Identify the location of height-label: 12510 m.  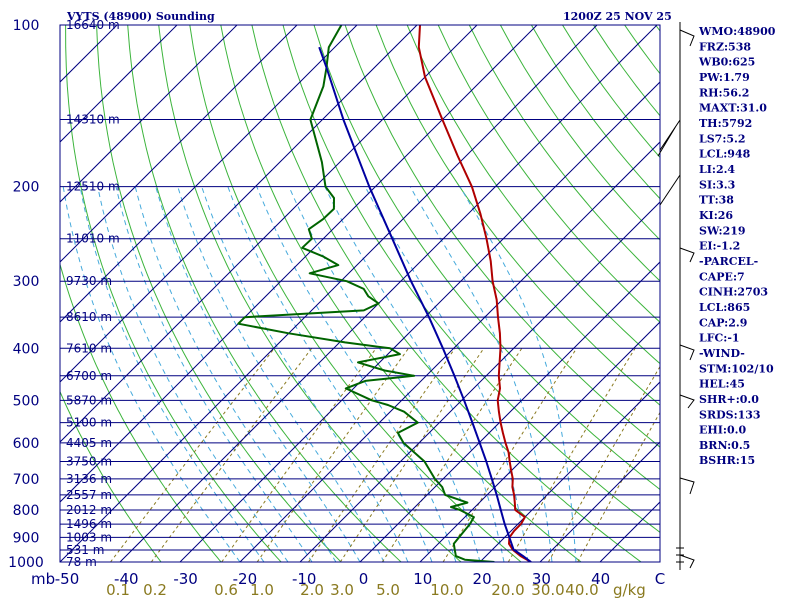
(93, 187).